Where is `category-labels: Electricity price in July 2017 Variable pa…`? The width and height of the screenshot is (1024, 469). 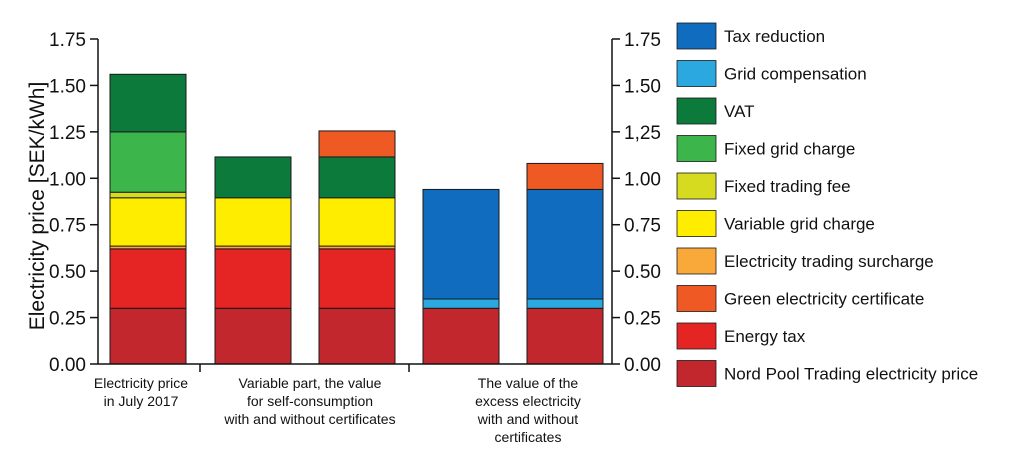 category-labels: Electricity price in July 2017 Variable pa… is located at coordinates (337, 410).